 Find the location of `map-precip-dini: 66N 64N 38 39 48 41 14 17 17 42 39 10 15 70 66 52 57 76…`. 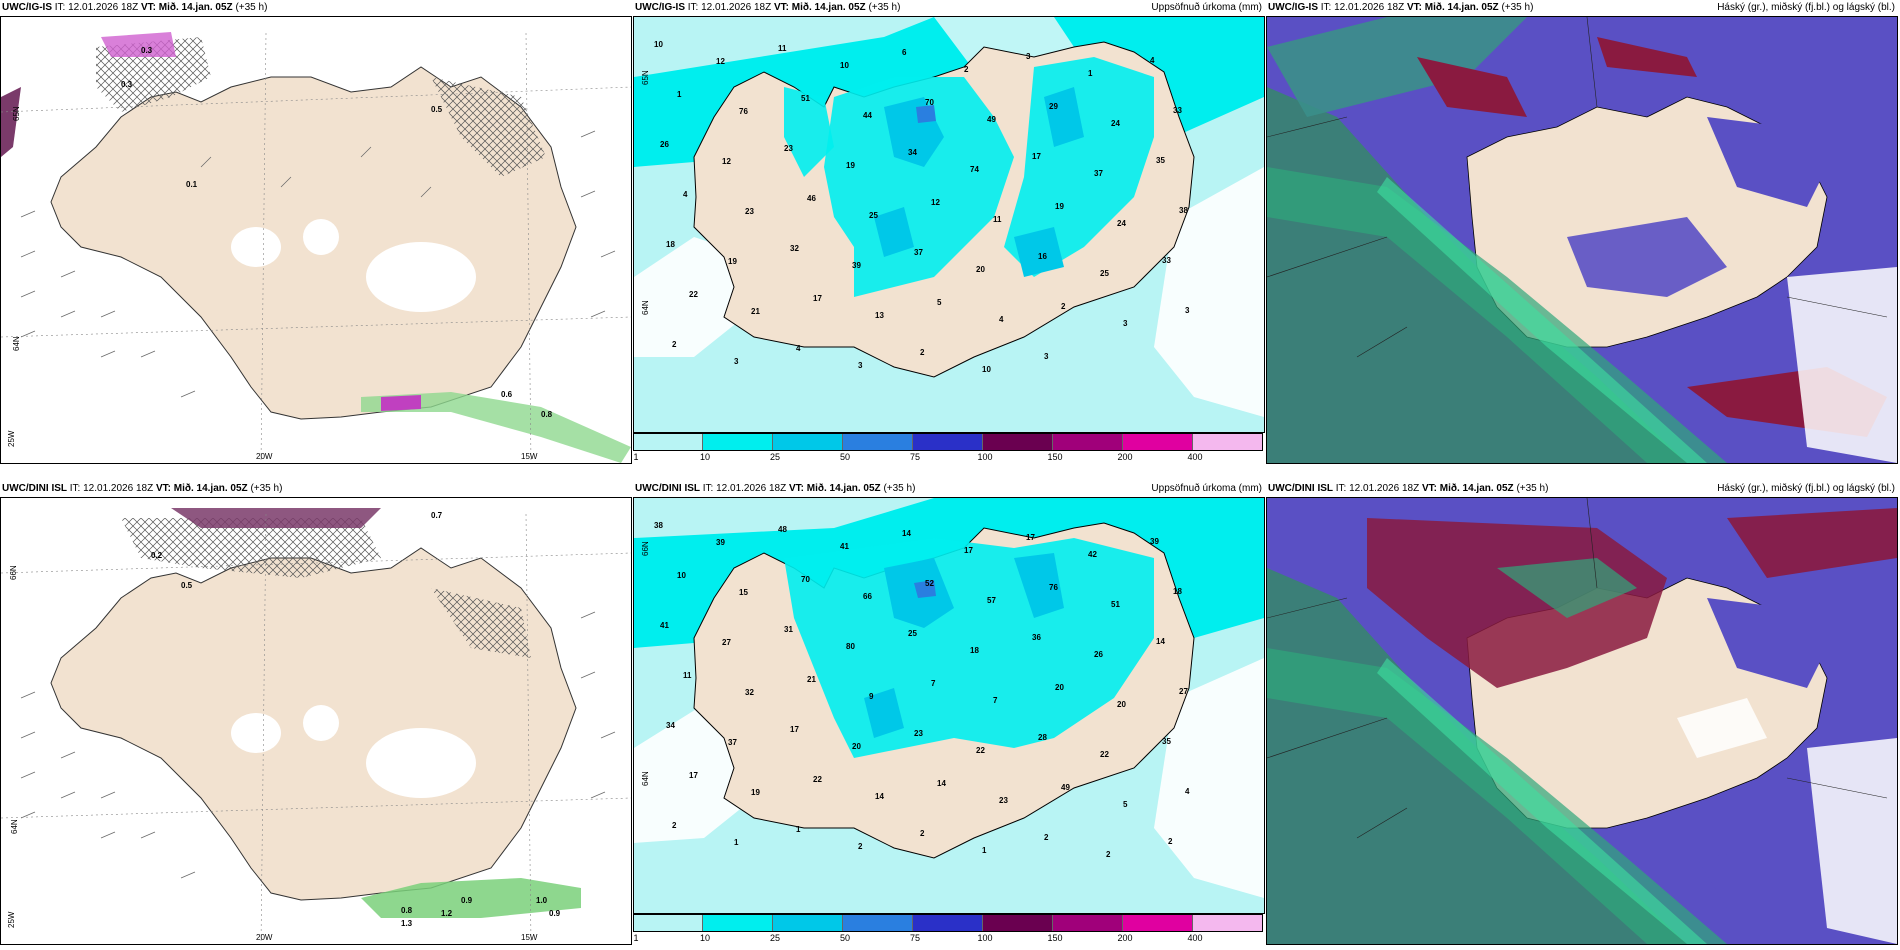

map-precip-dini: 66N 64N 38 39 48 41 14 17 17 42 39 10 15 70 66 52 57 76… is located at coordinates (949, 705).